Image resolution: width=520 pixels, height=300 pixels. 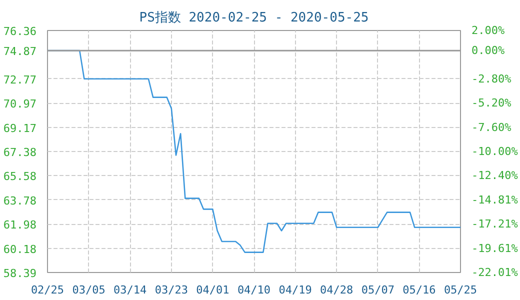 I want to click on y2-tick-label: -2.80%, so click(x=492, y=79).